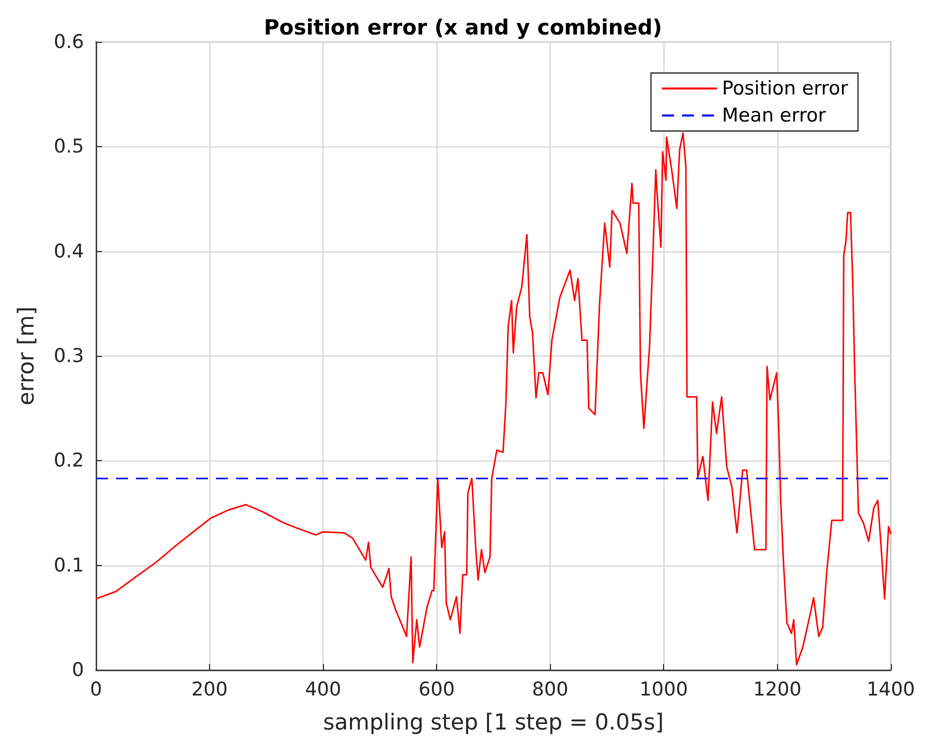 The image size is (926, 749). Describe the element at coordinates (96, 689) in the screenshot. I see `x-tick-label: 0` at that location.